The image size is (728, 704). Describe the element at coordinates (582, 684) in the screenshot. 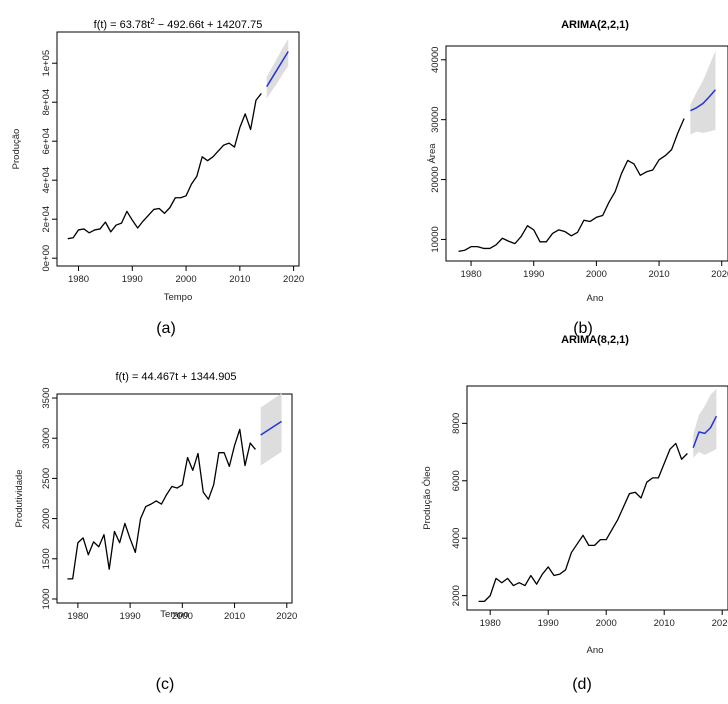

I see `panel-caption: (d)` at that location.